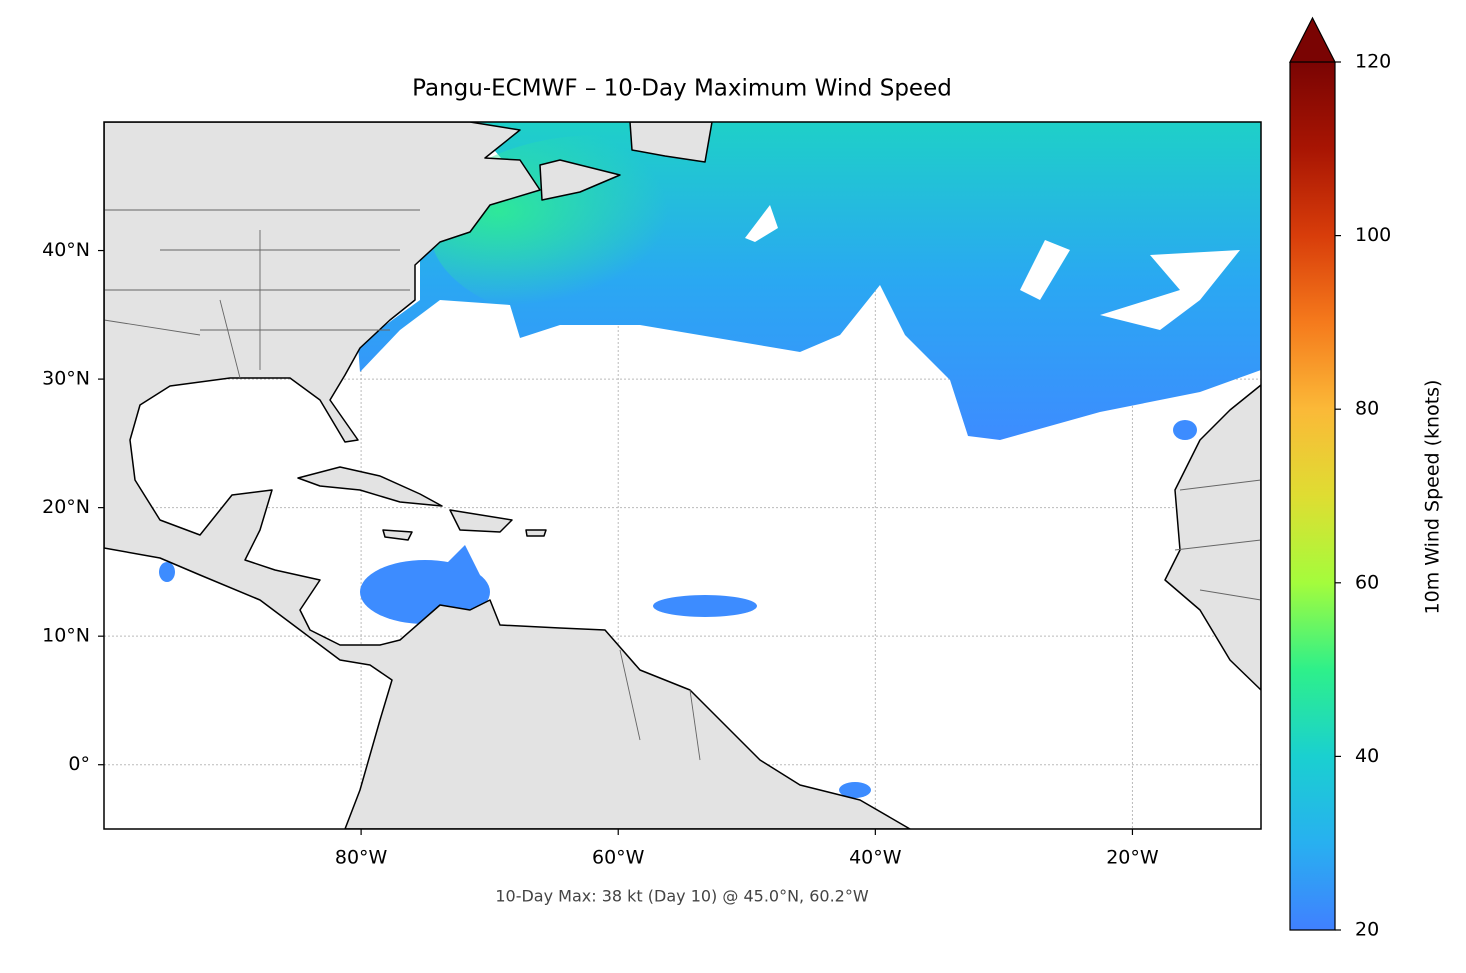 This screenshot has width=1466, height=973. I want to click on colorbar-tick-label: 20, so click(1367, 930).